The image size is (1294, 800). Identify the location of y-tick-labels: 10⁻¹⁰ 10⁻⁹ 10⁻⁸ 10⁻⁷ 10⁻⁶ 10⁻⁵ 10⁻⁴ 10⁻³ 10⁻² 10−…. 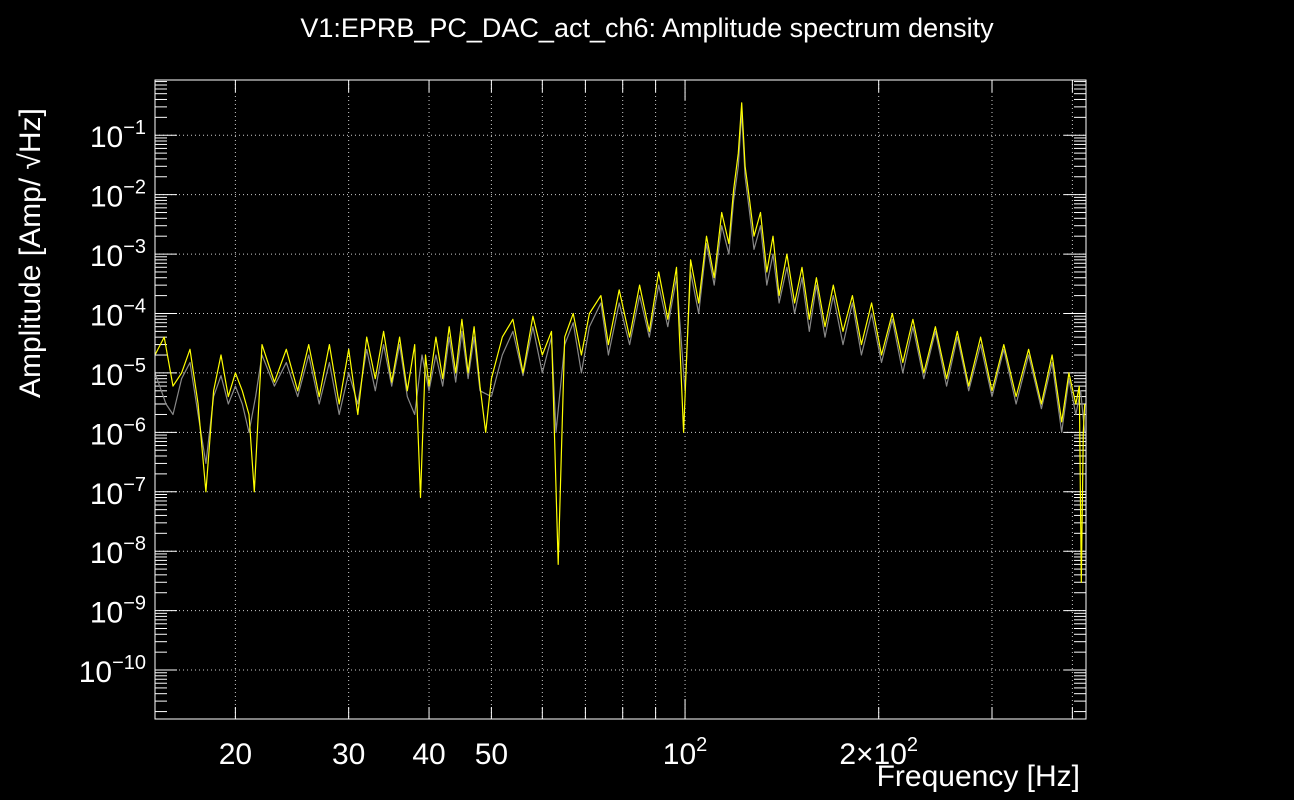
(112, 403).